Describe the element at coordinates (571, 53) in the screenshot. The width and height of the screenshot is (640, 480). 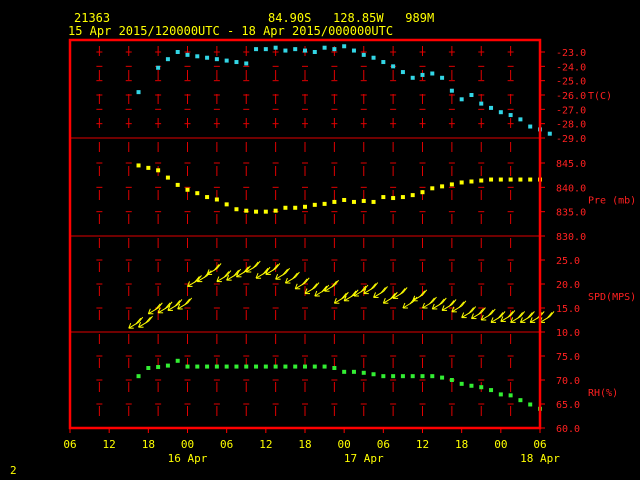
I see `y-tick-label: -23.0` at that location.